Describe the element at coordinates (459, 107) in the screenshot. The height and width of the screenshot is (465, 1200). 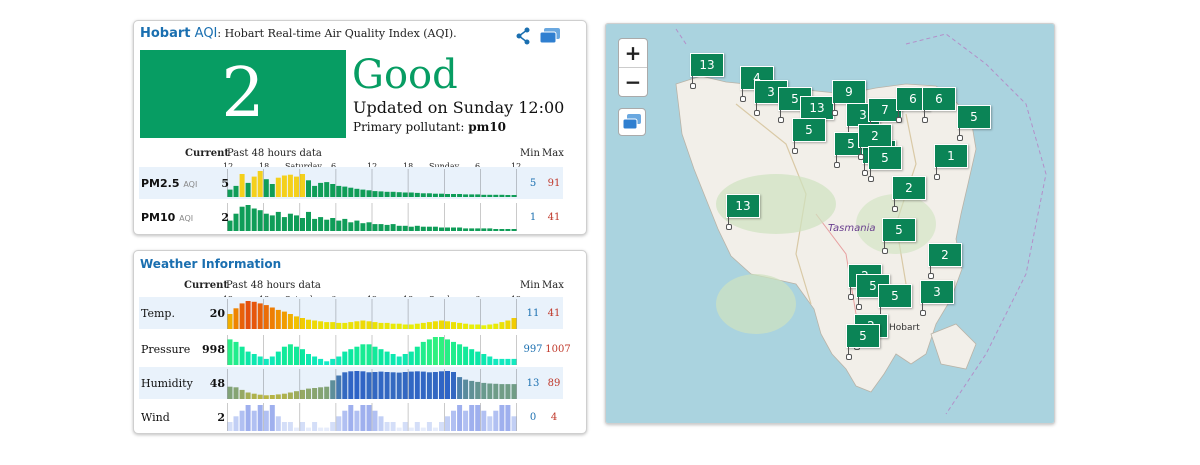
I see `updated-time: Updated on Sunday 12:00` at that location.